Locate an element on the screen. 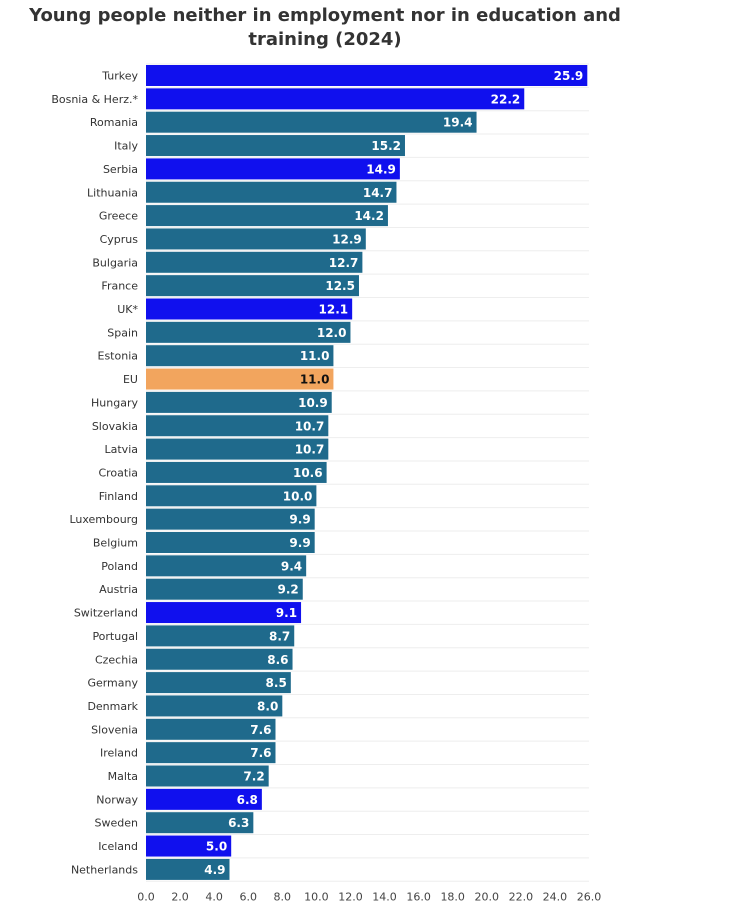 This screenshot has width=750, height=914. bar-spain is located at coordinates (248, 332).